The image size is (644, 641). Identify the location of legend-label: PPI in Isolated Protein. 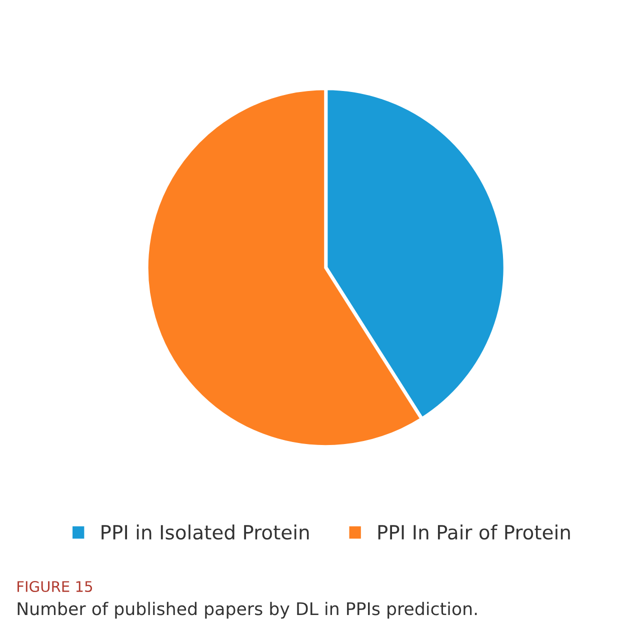
(205, 532).